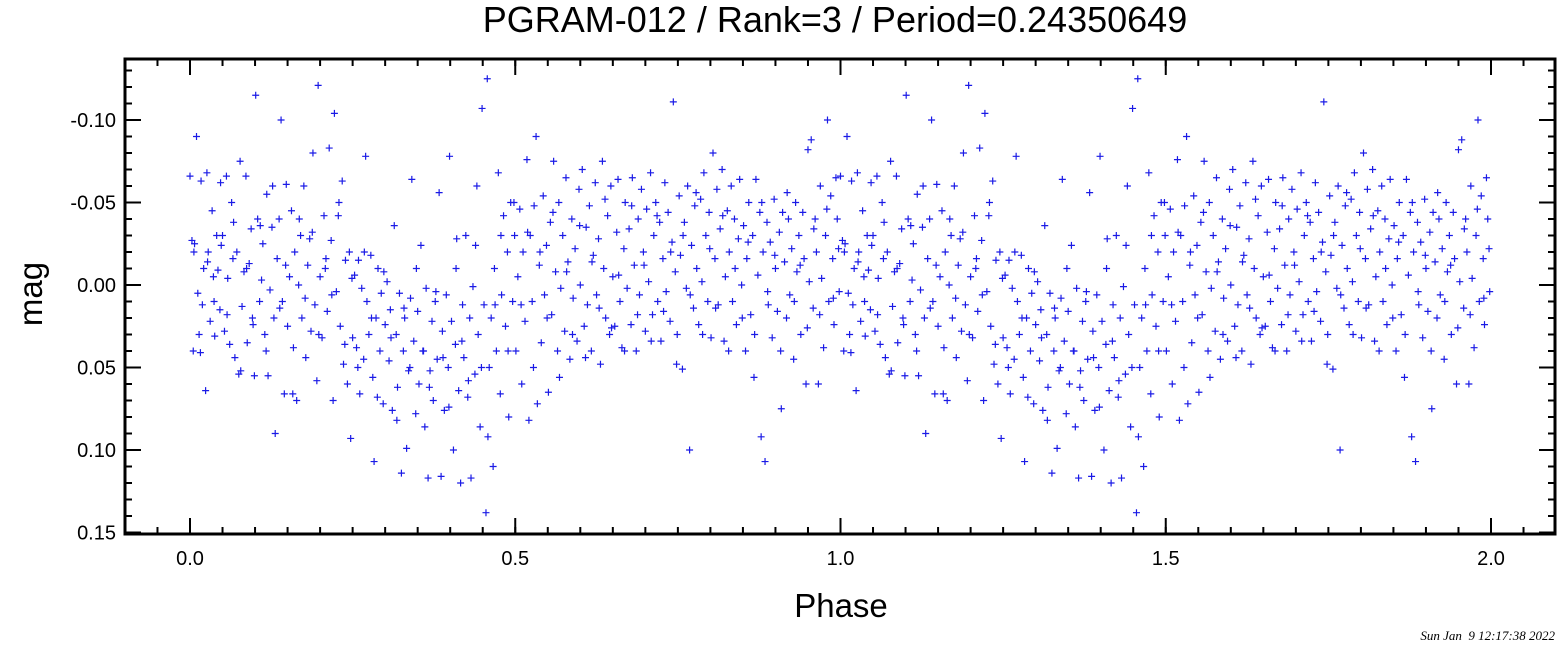  I want to click on y-axis-label: mag, so click(30, 294).